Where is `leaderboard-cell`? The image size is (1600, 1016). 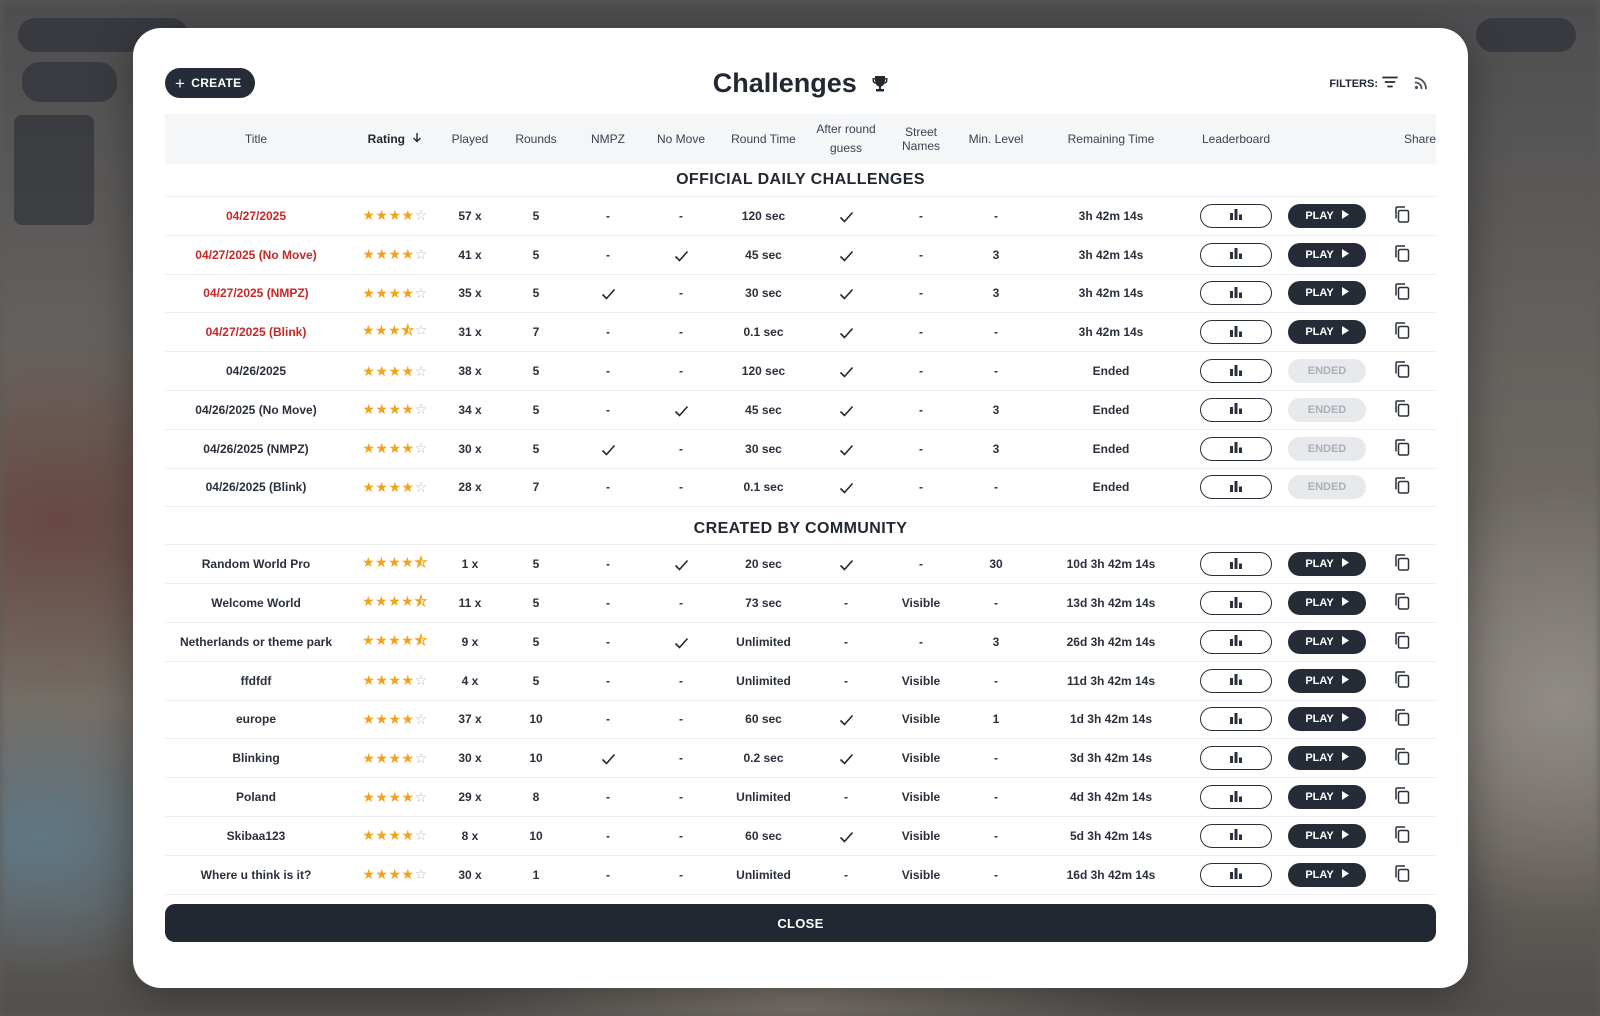
leaderboard-cell is located at coordinates (1236, 564).